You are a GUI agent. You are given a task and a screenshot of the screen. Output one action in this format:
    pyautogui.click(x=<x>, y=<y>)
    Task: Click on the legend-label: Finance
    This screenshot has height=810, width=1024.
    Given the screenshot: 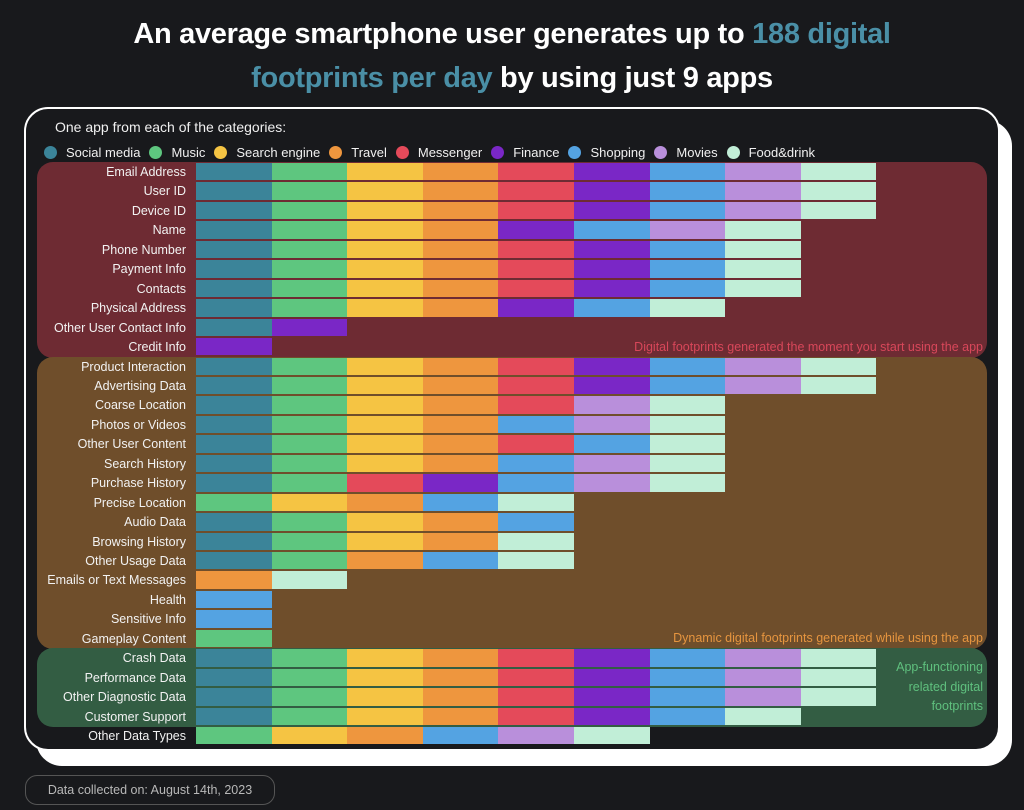 What is the action you would take?
    pyautogui.click(x=536, y=152)
    